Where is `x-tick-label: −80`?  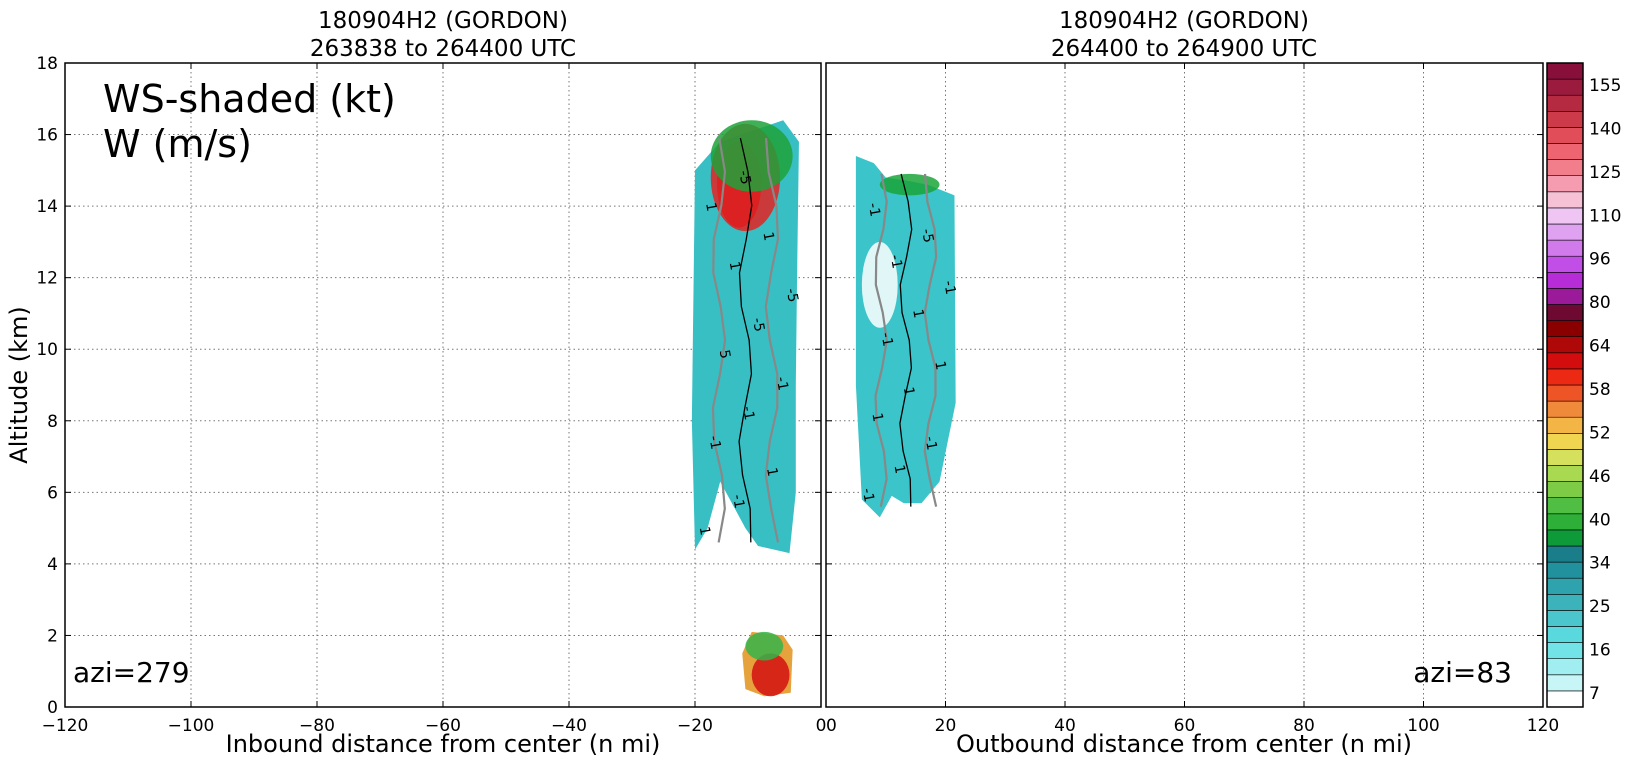
x-tick-label: −80 is located at coordinates (317, 726).